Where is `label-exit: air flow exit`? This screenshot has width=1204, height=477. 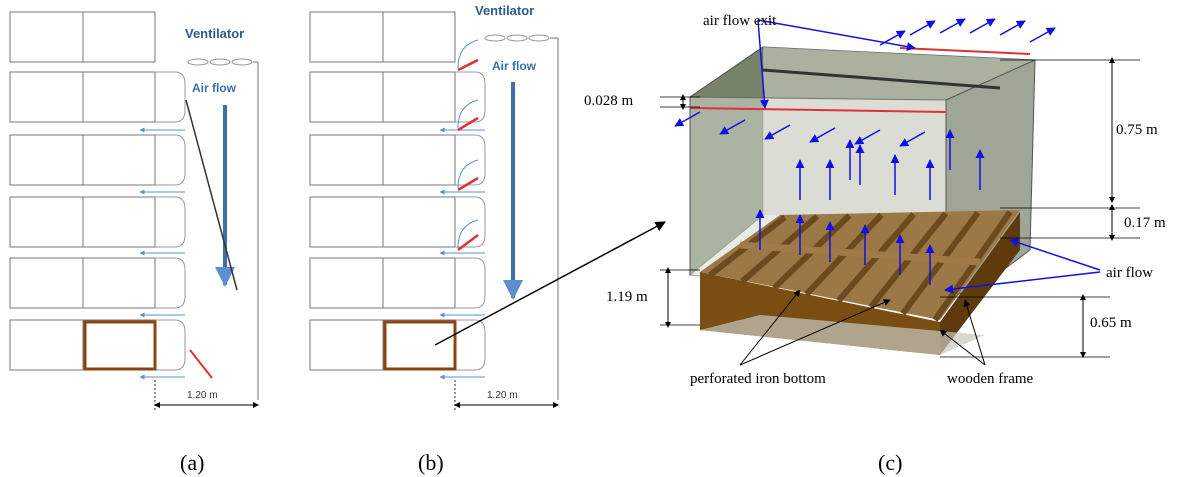
label-exit: air flow exit is located at coordinates (740, 21).